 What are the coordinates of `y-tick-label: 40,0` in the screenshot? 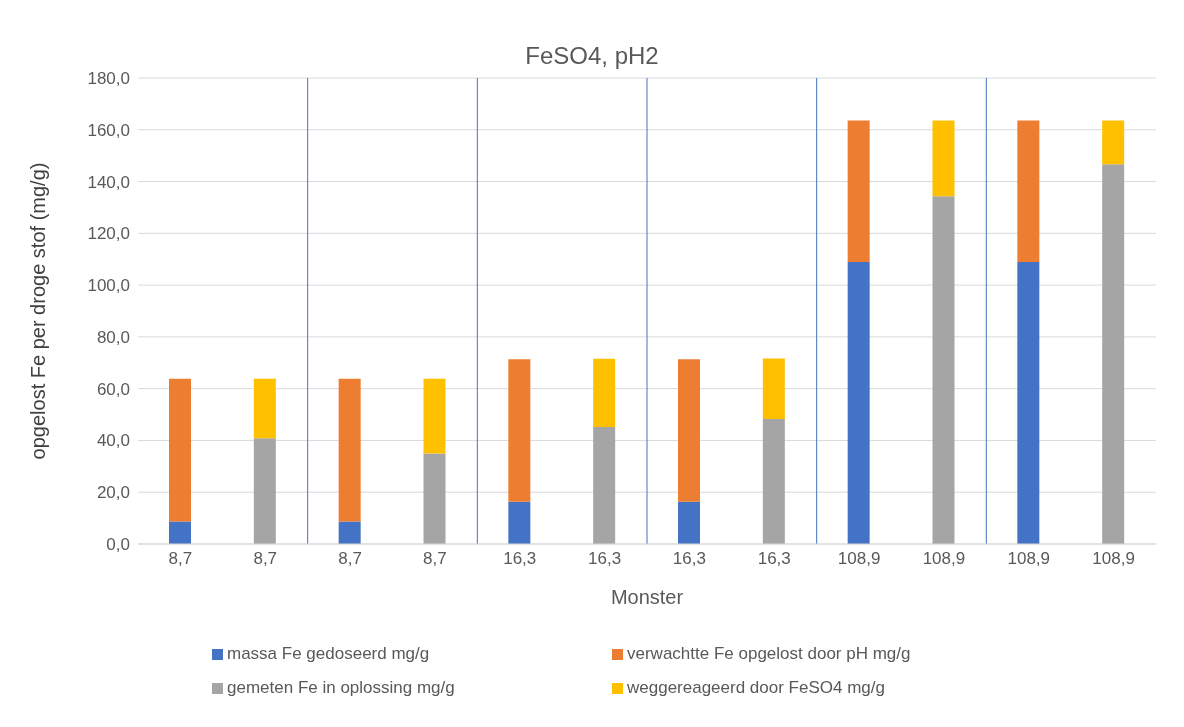 It's located at (113, 441).